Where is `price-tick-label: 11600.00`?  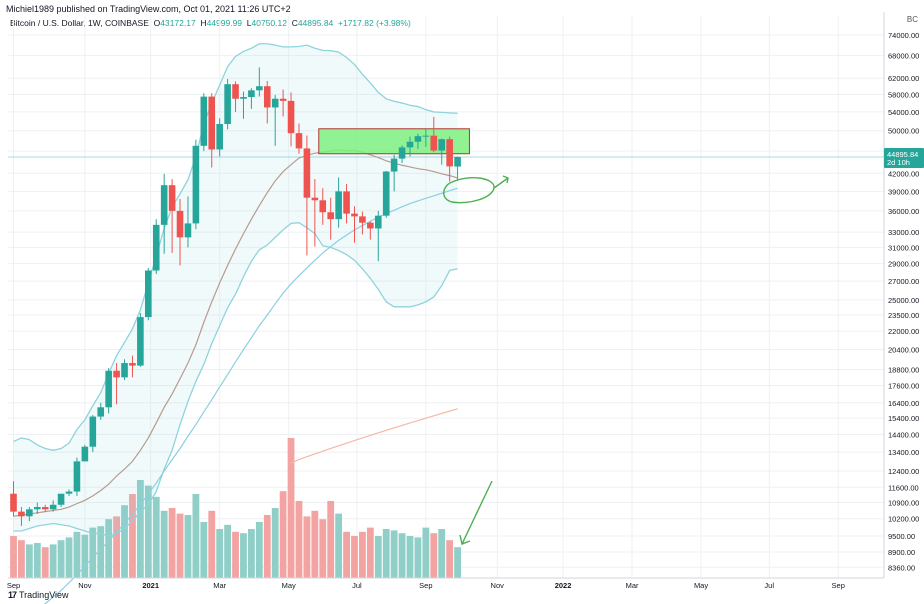 price-tick-label: 11600.00 is located at coordinates (903, 487).